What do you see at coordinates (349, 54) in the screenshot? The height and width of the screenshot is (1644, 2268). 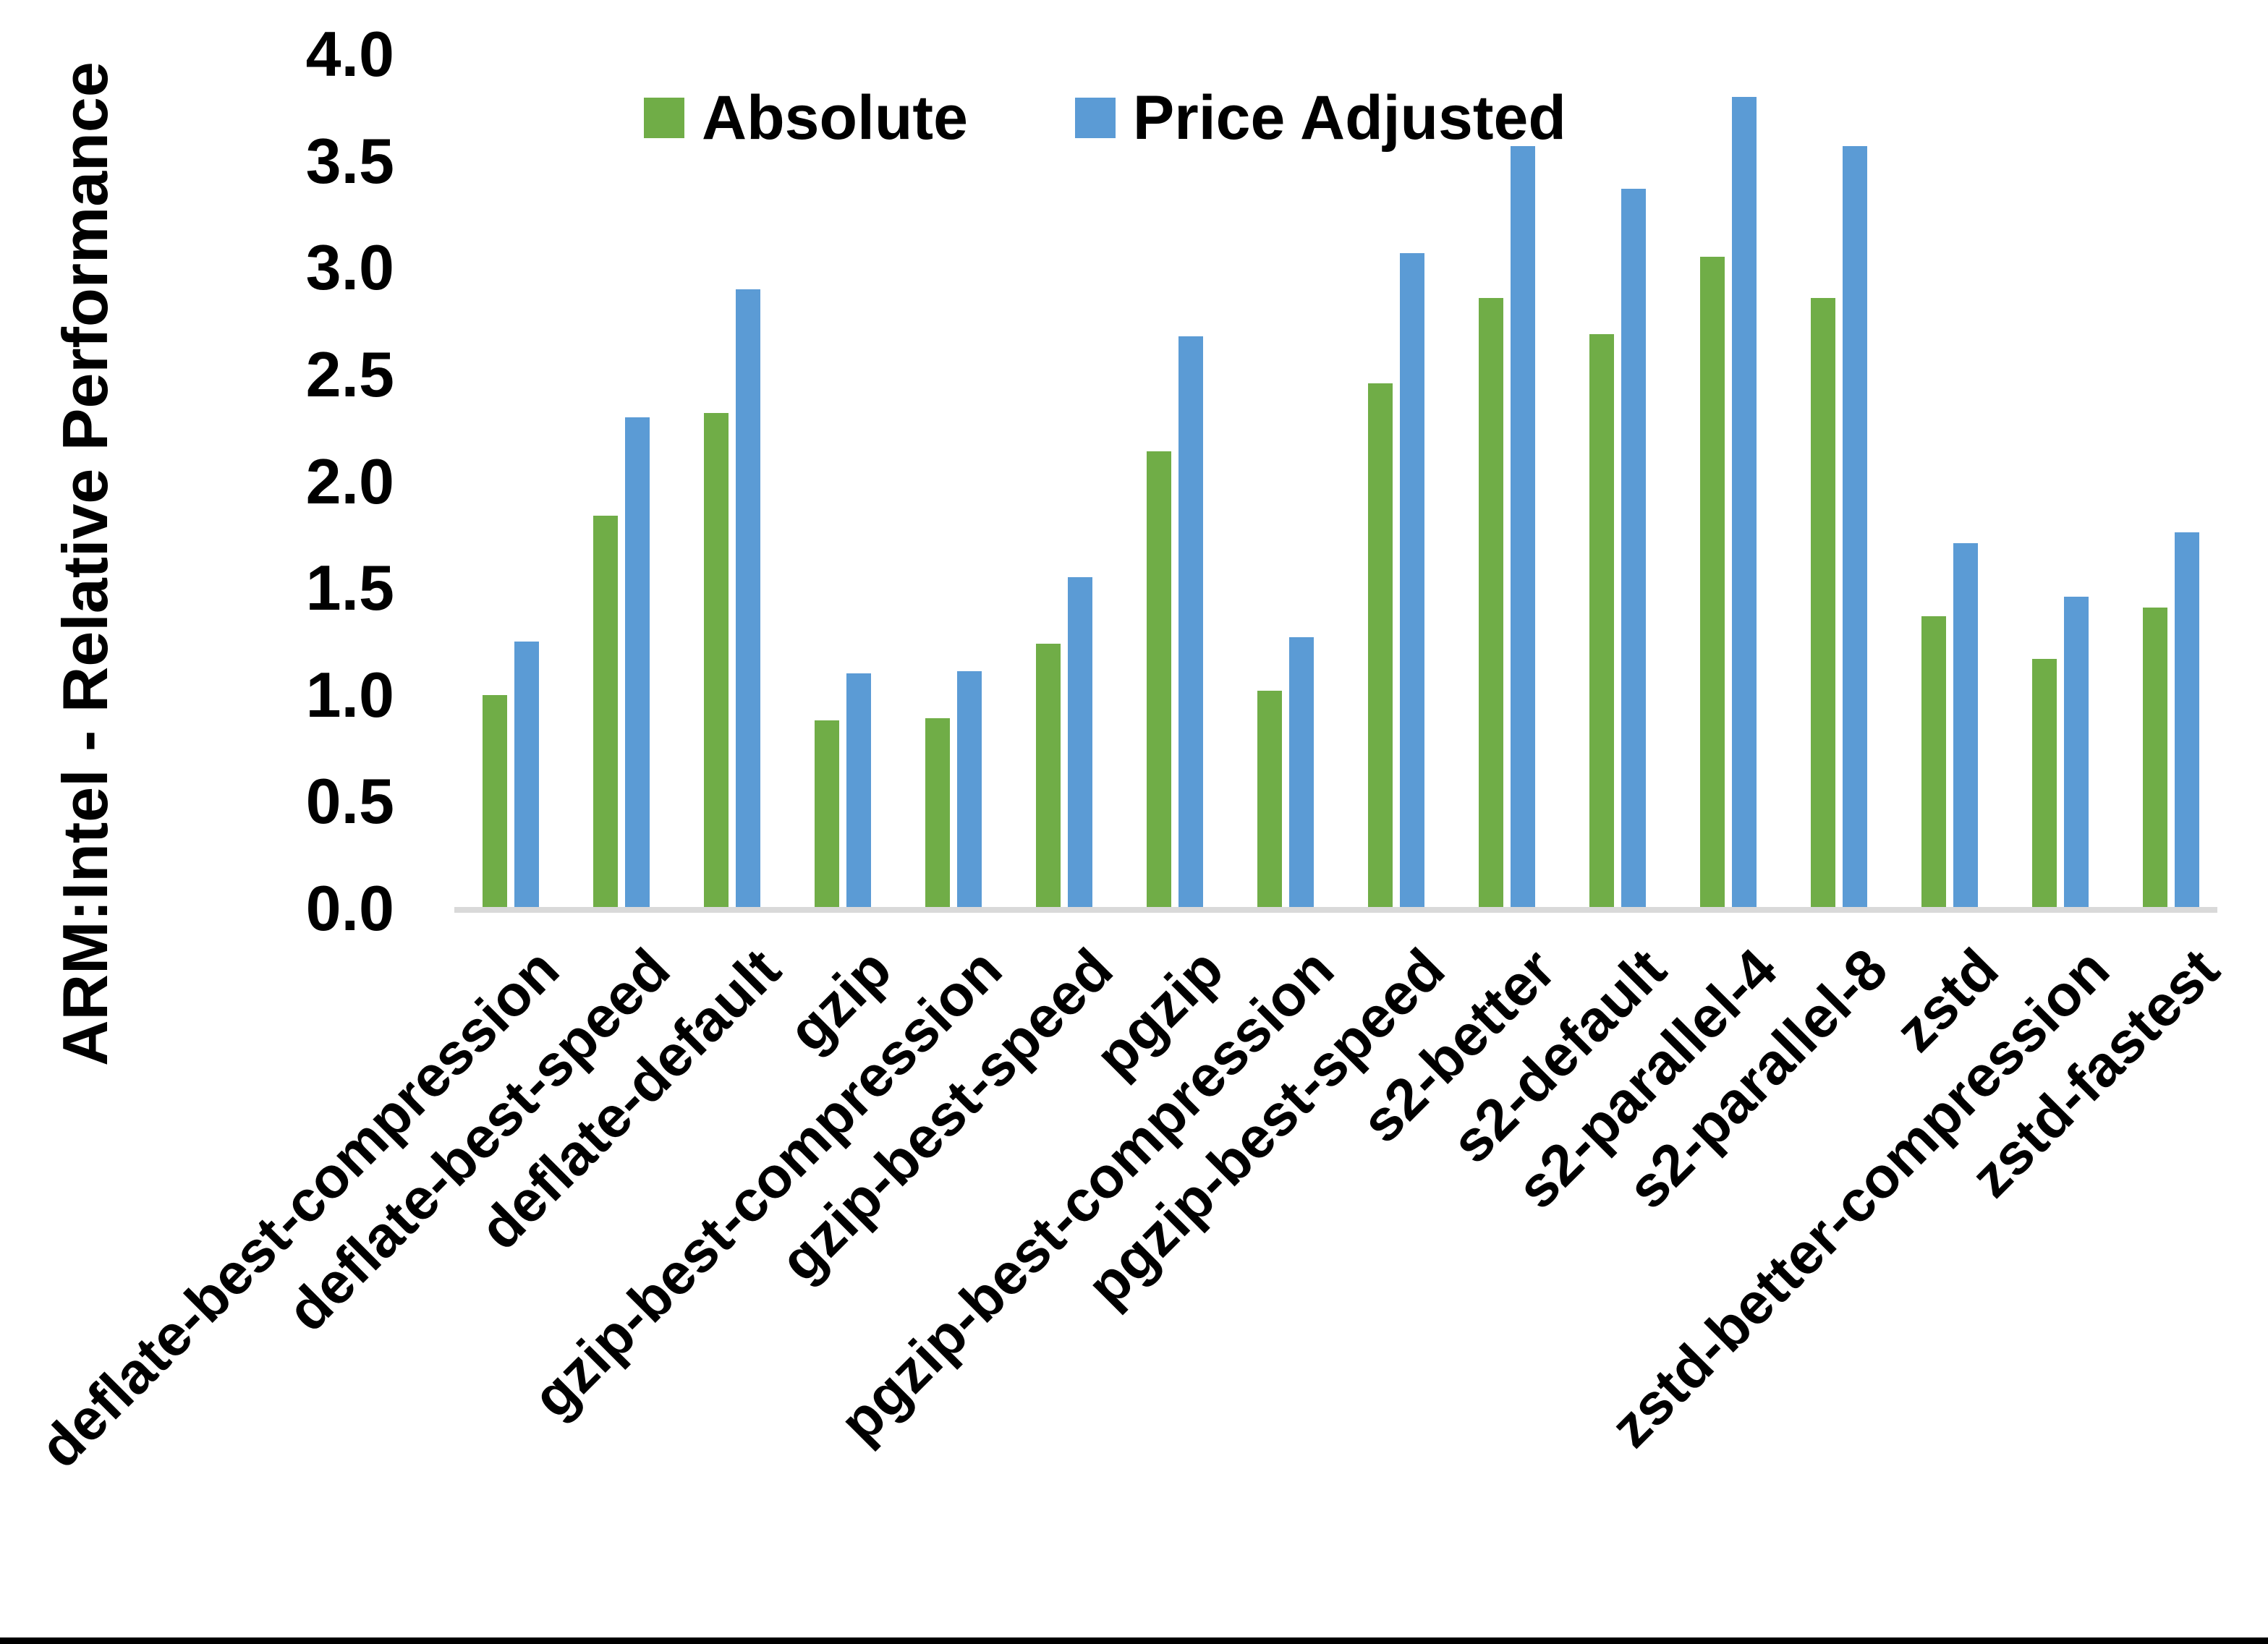 I see `y-tick-label: 4.0` at bounding box center [349, 54].